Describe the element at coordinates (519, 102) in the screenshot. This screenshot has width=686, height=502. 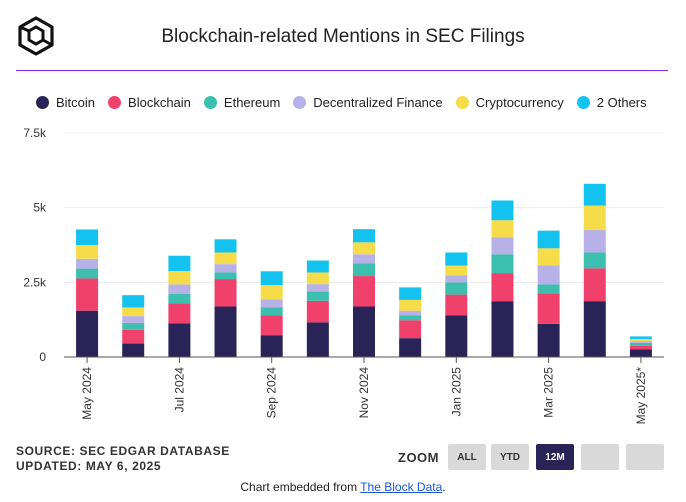
I see `legend-label: Cryptocurrency` at that location.